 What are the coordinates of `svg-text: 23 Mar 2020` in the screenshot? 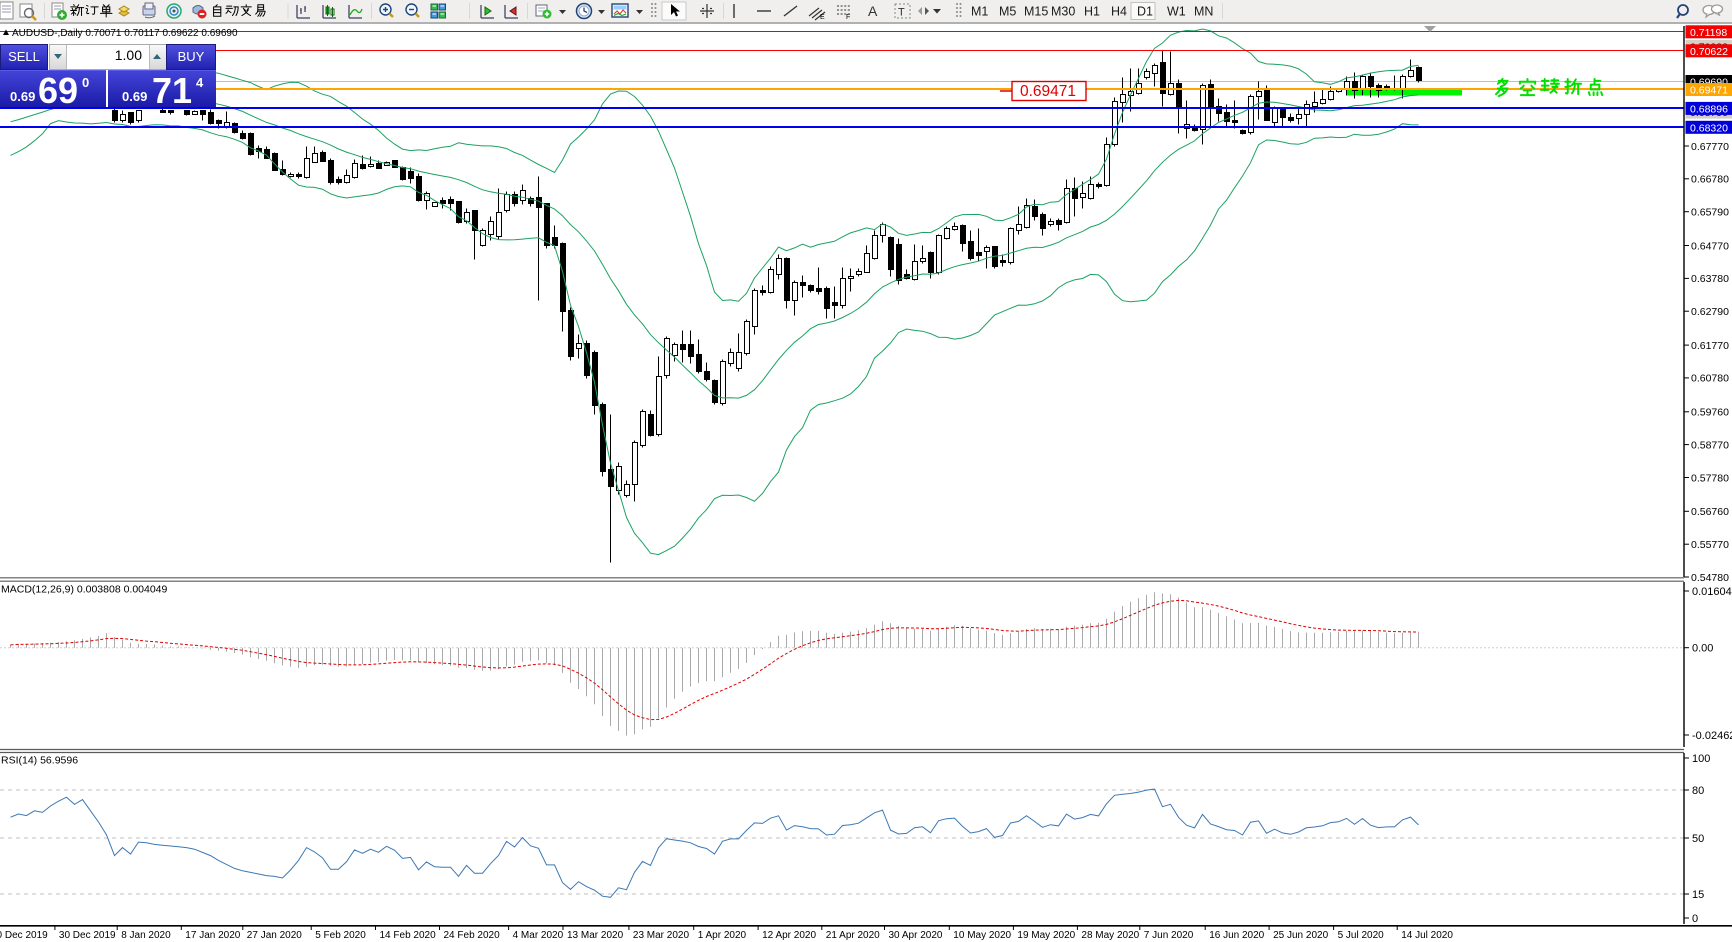 It's located at (661, 935).